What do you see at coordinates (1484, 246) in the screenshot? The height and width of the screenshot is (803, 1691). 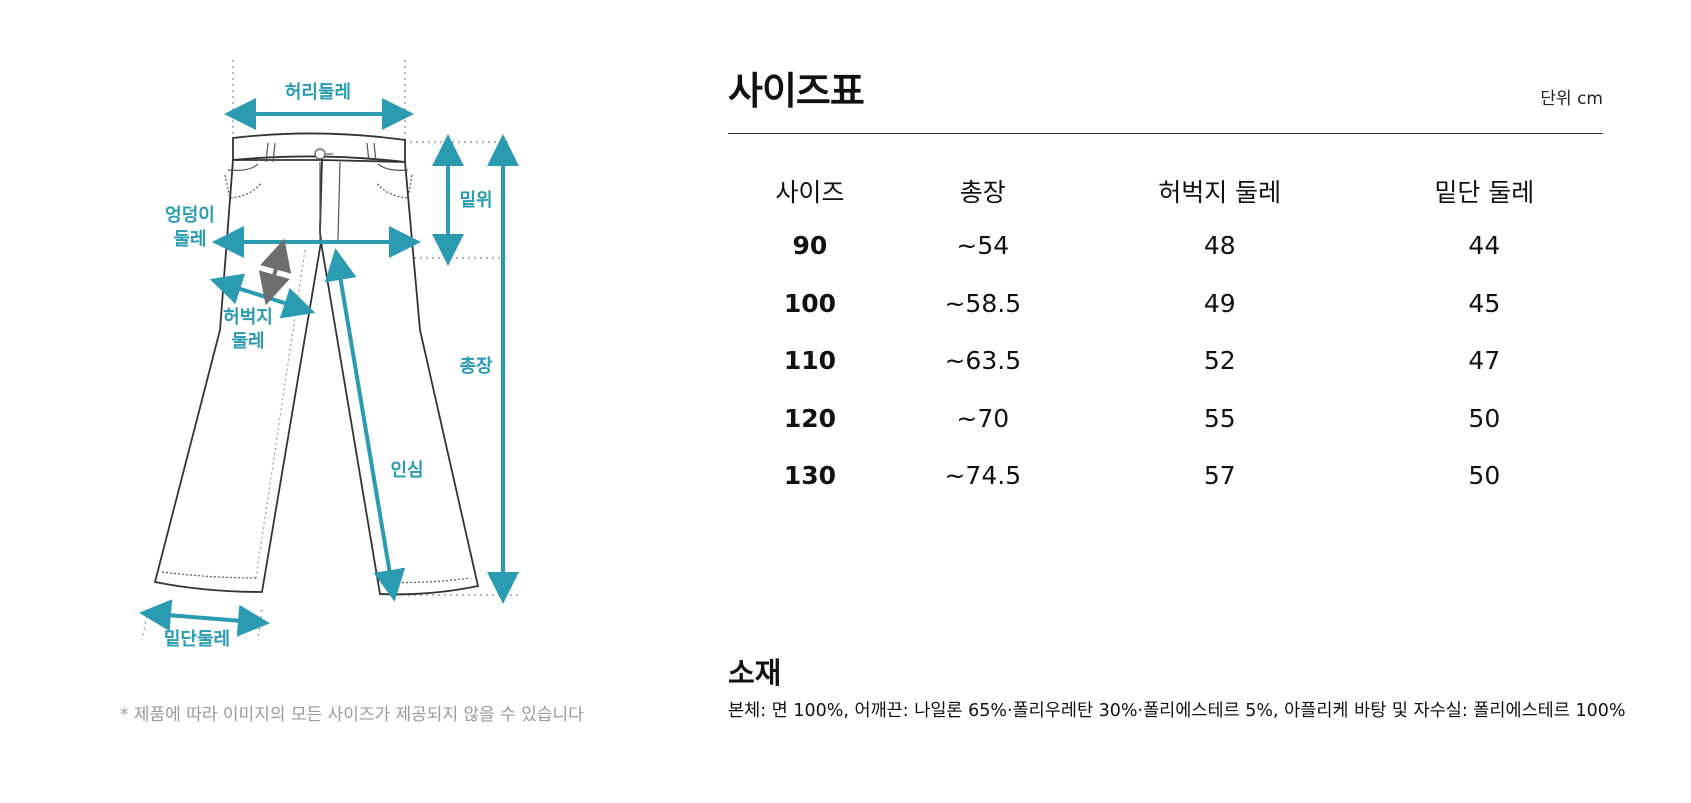 I see `table-cell: 44` at bounding box center [1484, 246].